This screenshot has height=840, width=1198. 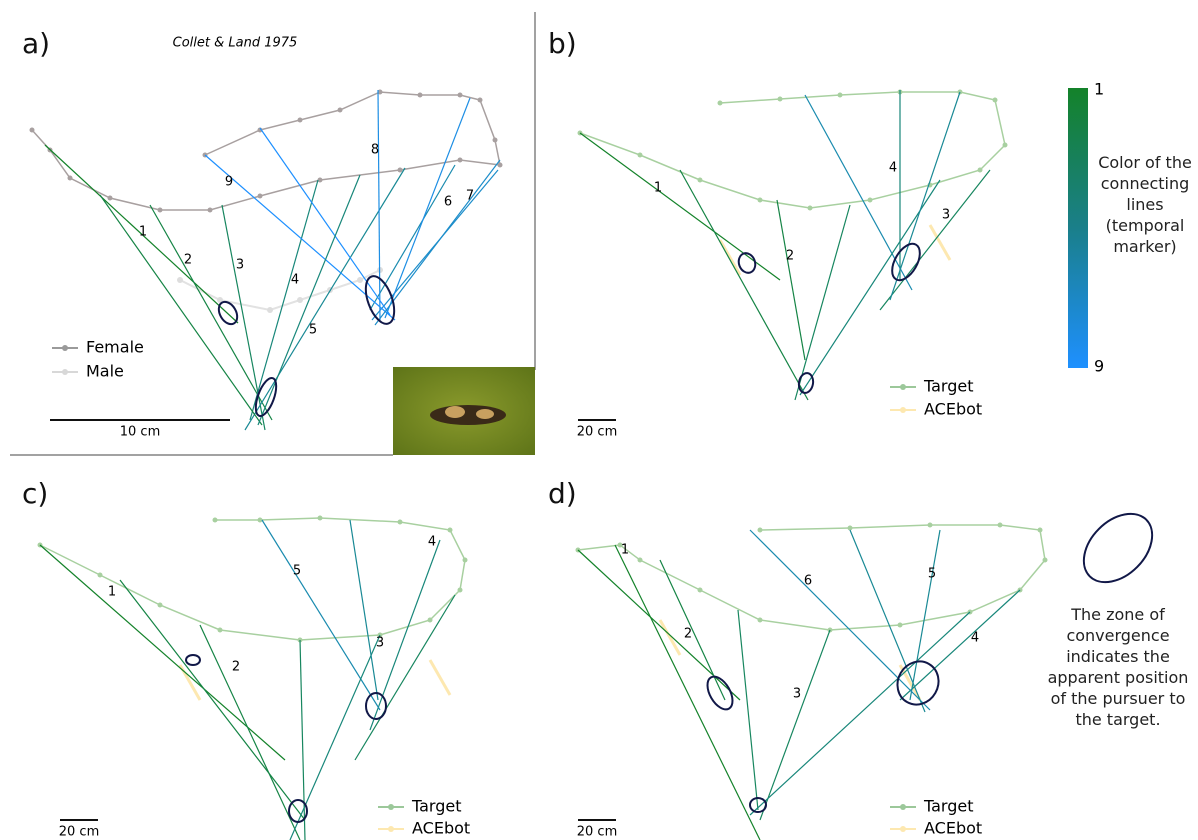 What do you see at coordinates (35, 493) in the screenshot?
I see `panel-label: c)` at bounding box center [35, 493].